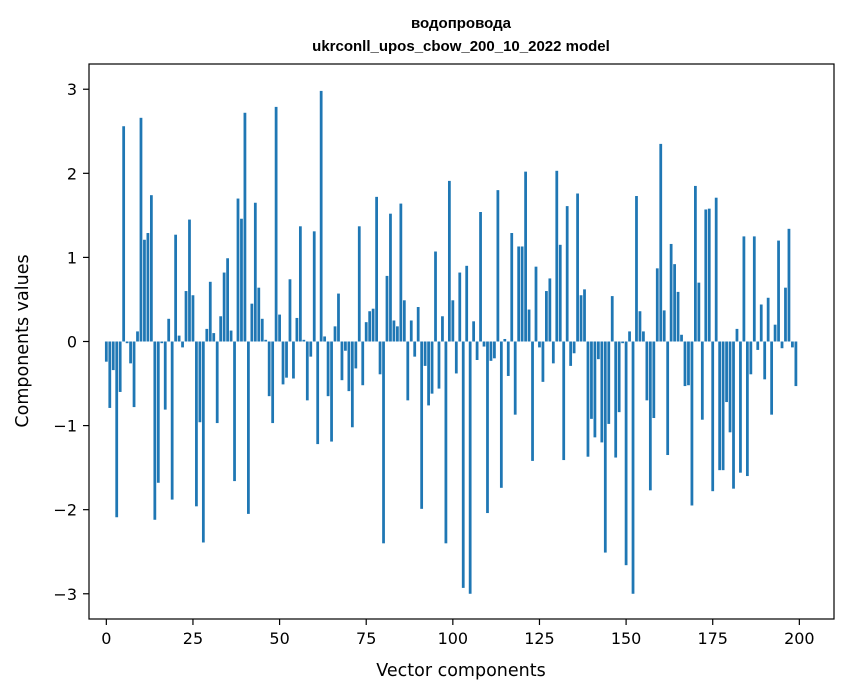 Image resolution: width=847 pixels, height=696 pixels. I want to click on chart-title-line1: водопровода, so click(461, 23).